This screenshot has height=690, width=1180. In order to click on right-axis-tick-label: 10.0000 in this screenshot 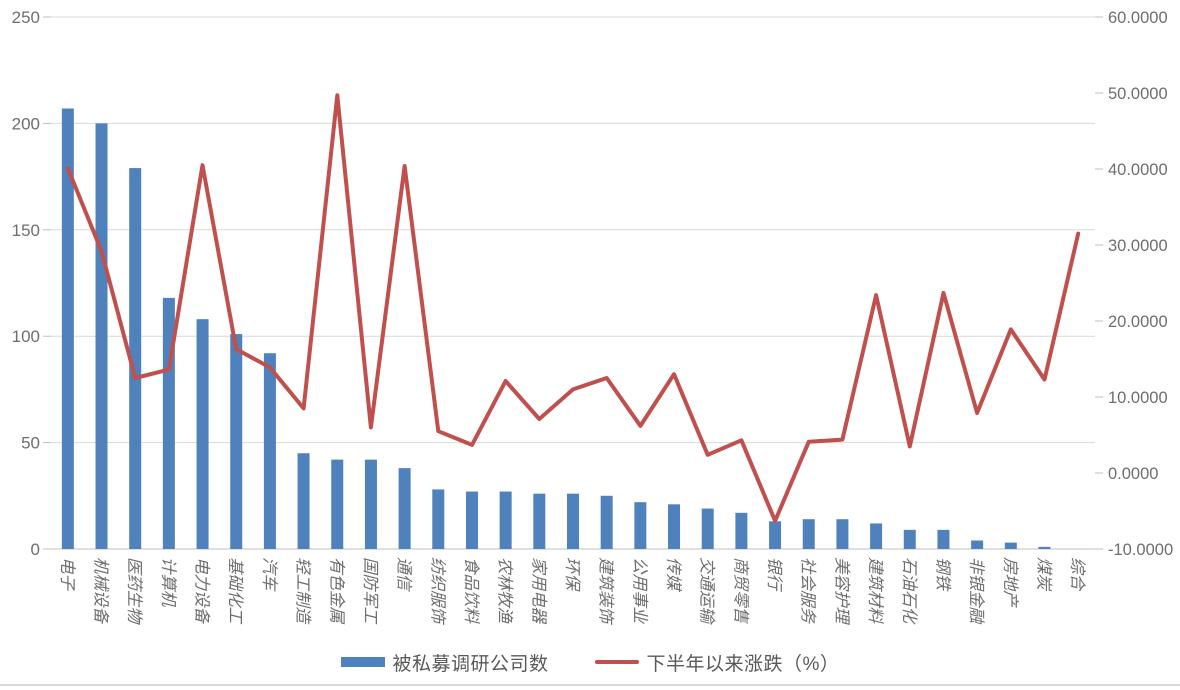, I will do `click(1138, 398)`.